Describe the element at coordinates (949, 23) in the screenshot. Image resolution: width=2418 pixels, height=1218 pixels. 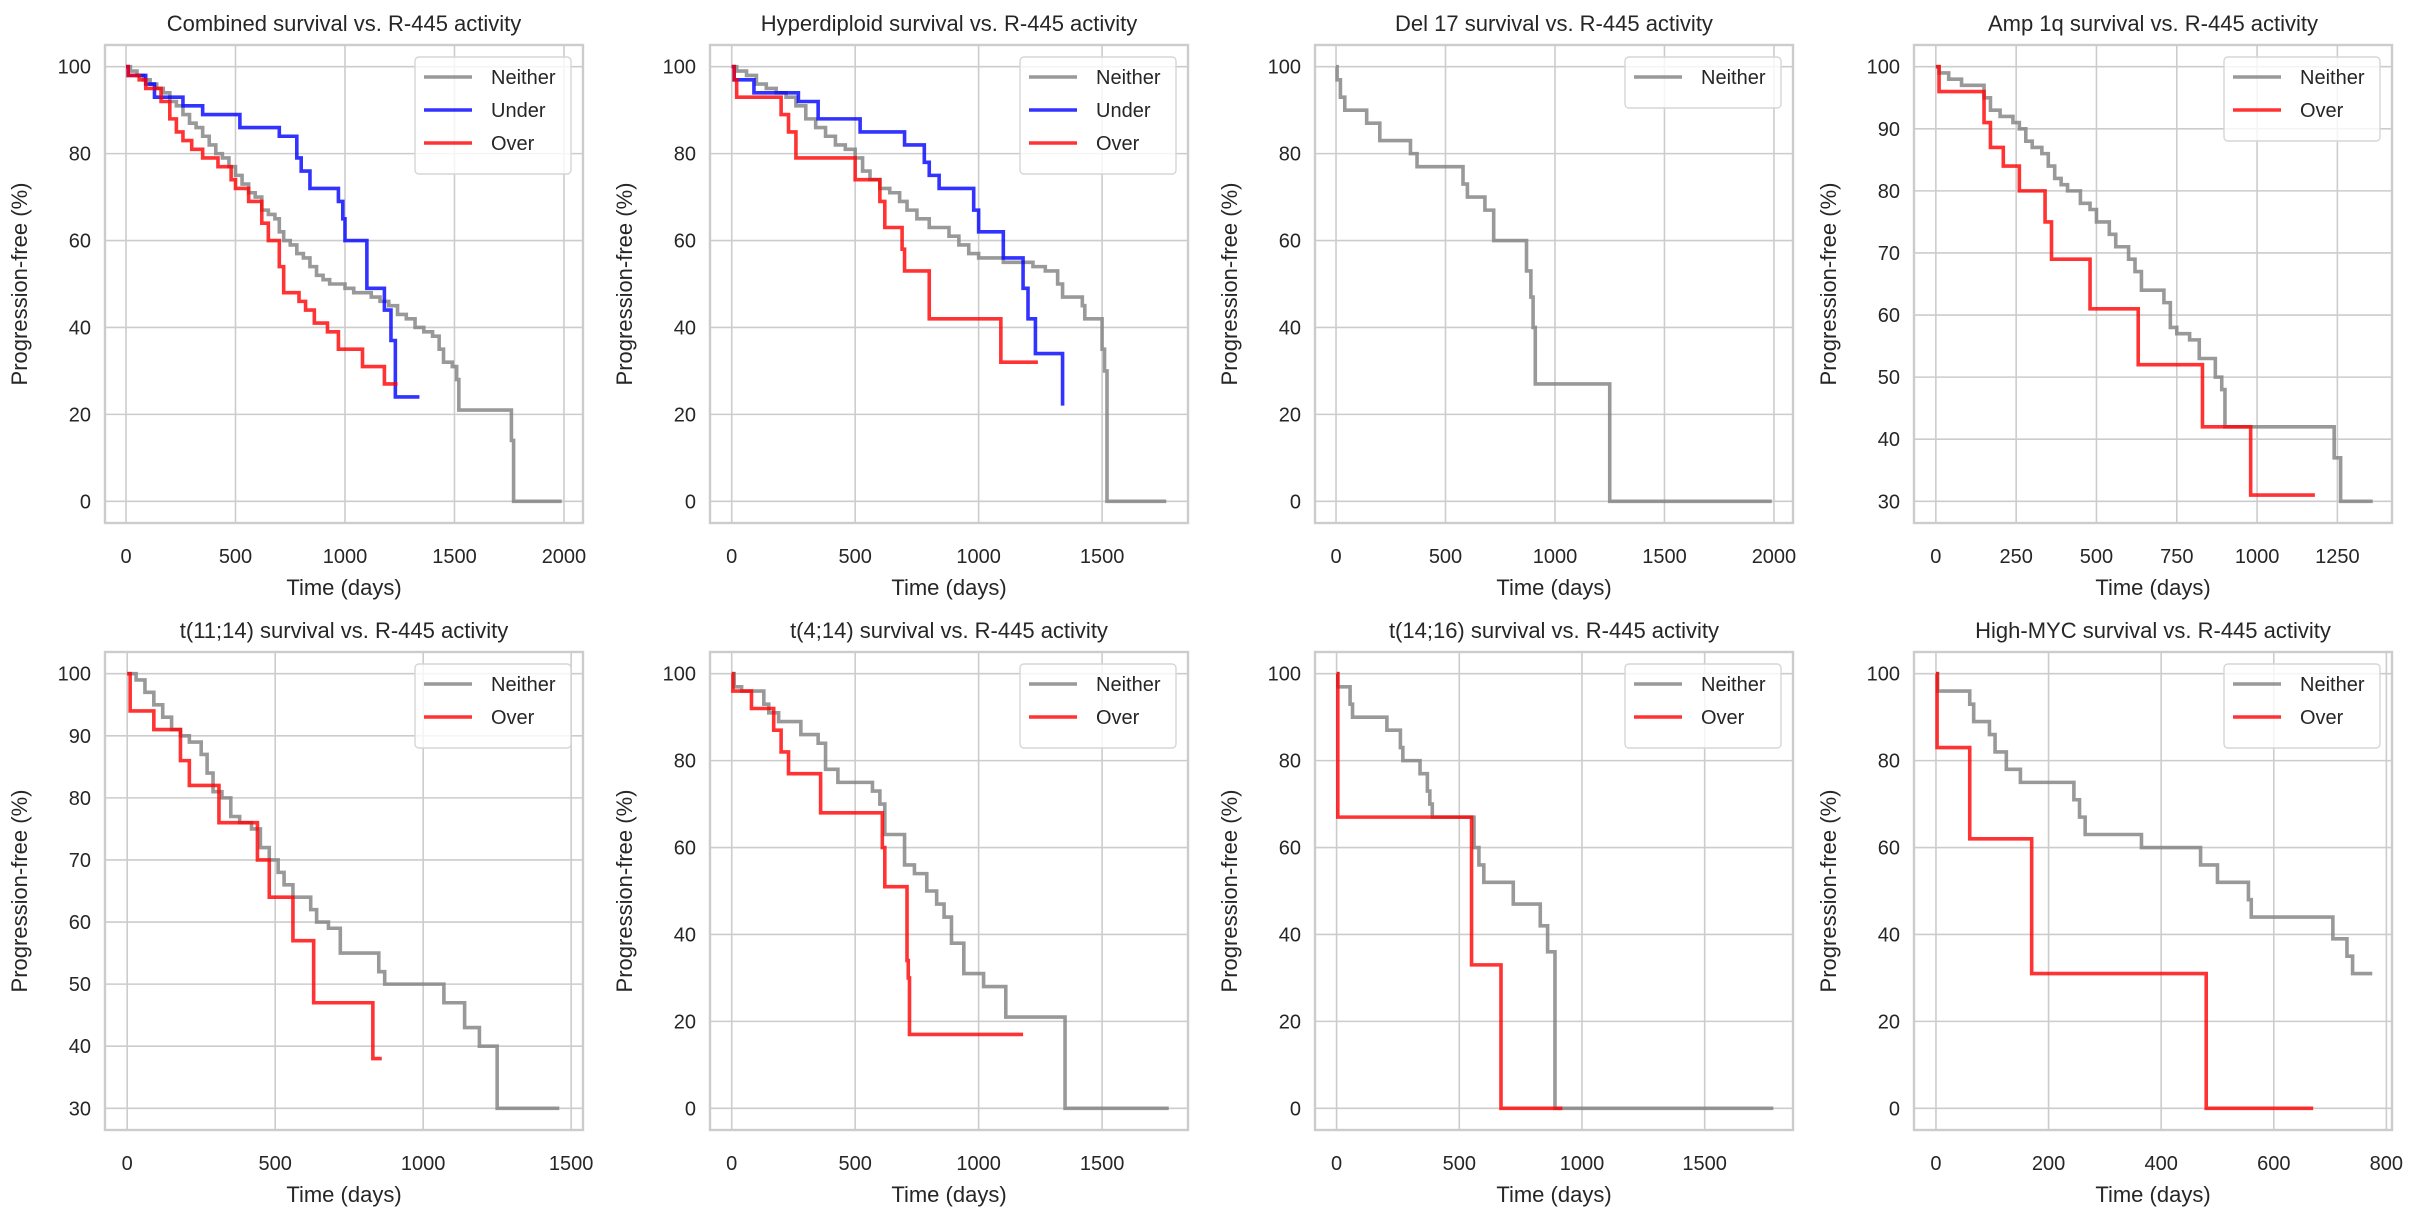
I see `subplot-title: Hyperdiploid survival vs. R-445 activity` at that location.